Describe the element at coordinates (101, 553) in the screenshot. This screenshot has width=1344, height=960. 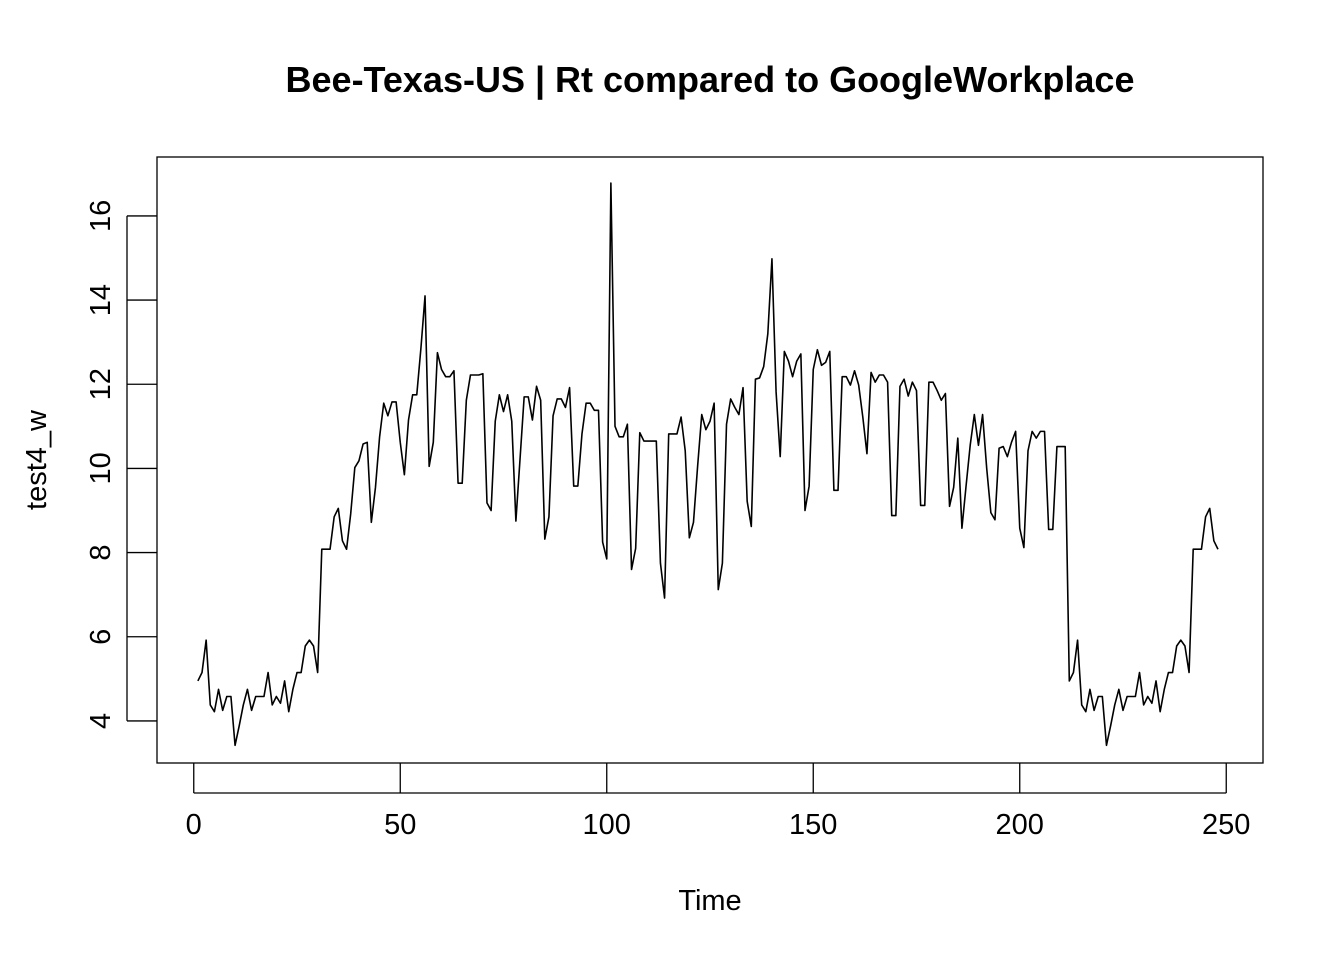
I see `y-tick-label: 8` at that location.